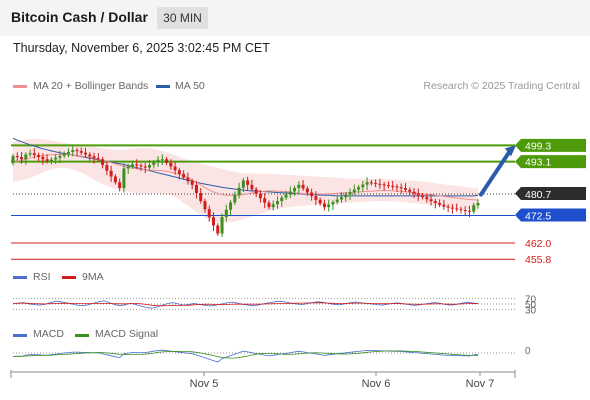 The height and width of the screenshot is (400, 590). I want to click on forecast-arrowhead, so click(510, 151).